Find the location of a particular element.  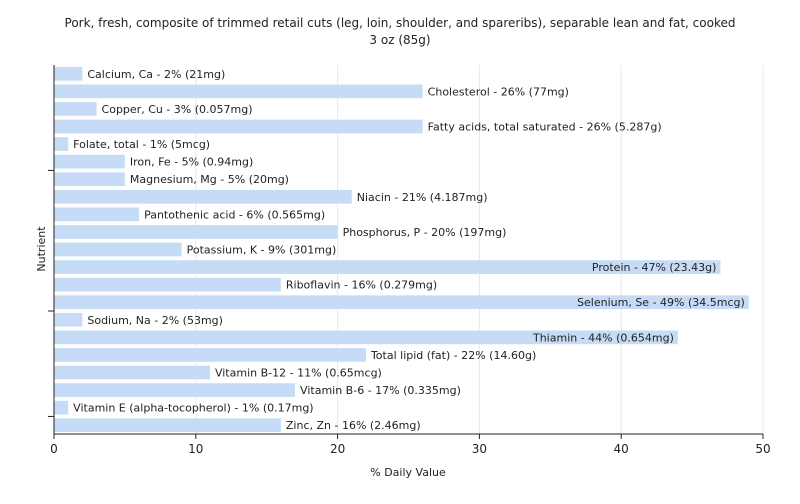

bar-label: Thiamin - 44% (0.654mg) is located at coordinates (603, 337).